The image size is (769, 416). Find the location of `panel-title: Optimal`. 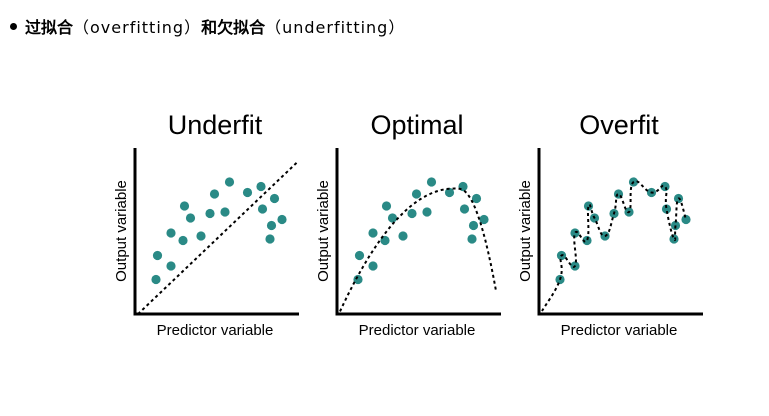

panel-title: Optimal is located at coordinates (416, 125).